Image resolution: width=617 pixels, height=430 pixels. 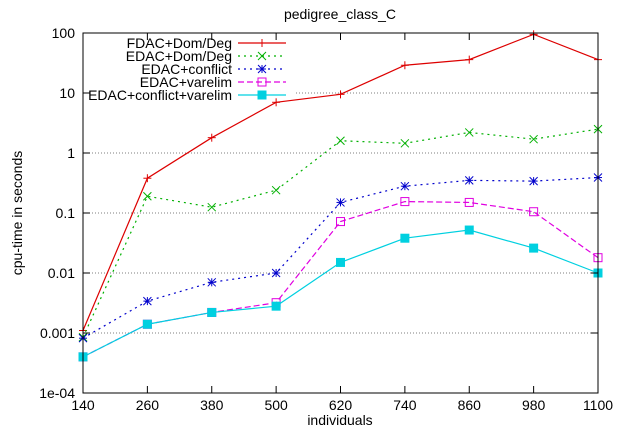 I want to click on legend-entry: EDAC+Dom/Deg, so click(x=206, y=56).